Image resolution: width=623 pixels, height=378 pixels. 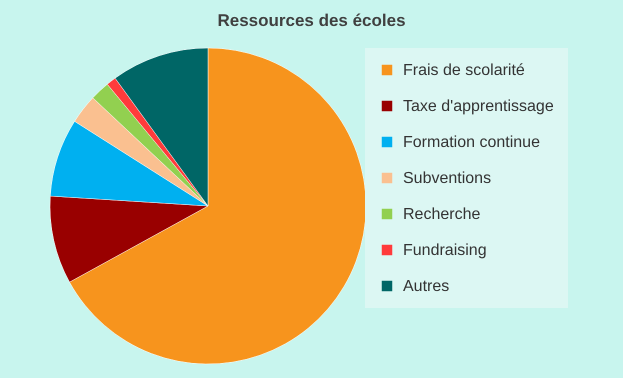 What do you see at coordinates (441, 214) in the screenshot?
I see `legend-label: Recherche` at bounding box center [441, 214].